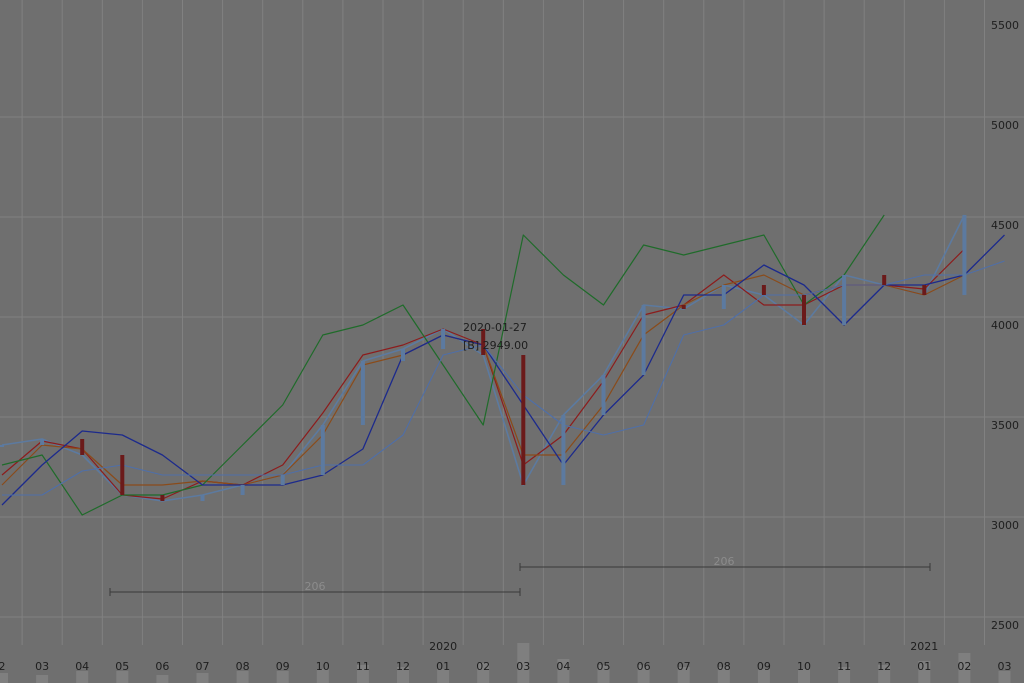  What do you see at coordinates (1005, 425) in the screenshot?
I see `y-tick-label: 3500` at bounding box center [1005, 425].